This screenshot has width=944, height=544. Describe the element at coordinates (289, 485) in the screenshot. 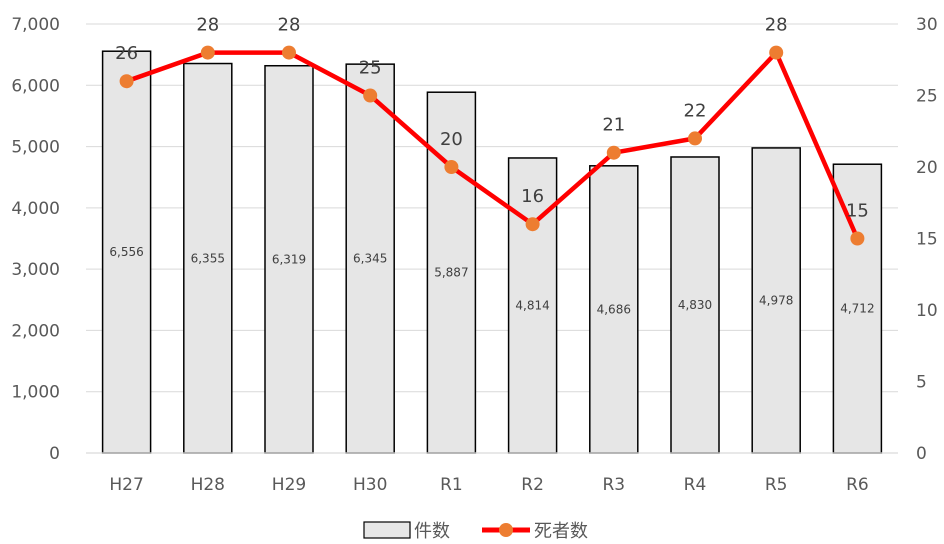

I see `x-tick-label: H29` at that location.